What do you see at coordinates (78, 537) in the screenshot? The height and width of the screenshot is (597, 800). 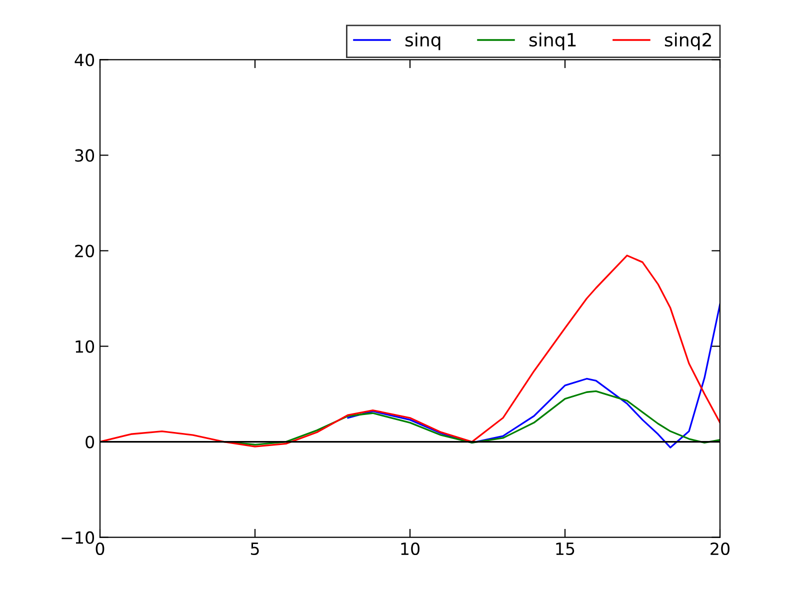 I see `y-tick-label: −10` at bounding box center [78, 537].